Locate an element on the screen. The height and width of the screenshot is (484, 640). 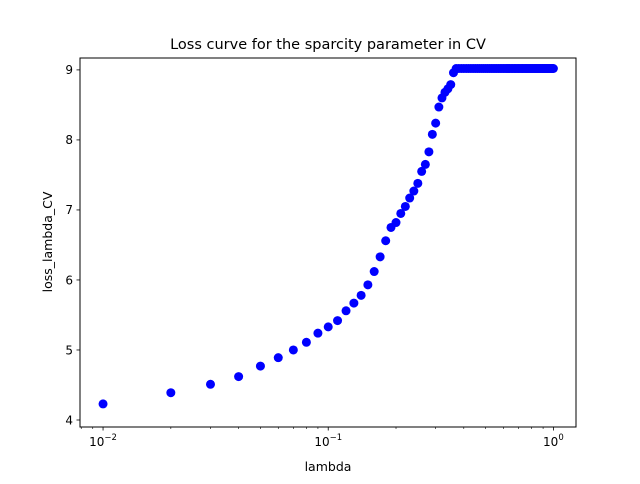
x-axis-ticks: 10⁻² 10⁻¹ 10⁰ is located at coordinates (322, 438).